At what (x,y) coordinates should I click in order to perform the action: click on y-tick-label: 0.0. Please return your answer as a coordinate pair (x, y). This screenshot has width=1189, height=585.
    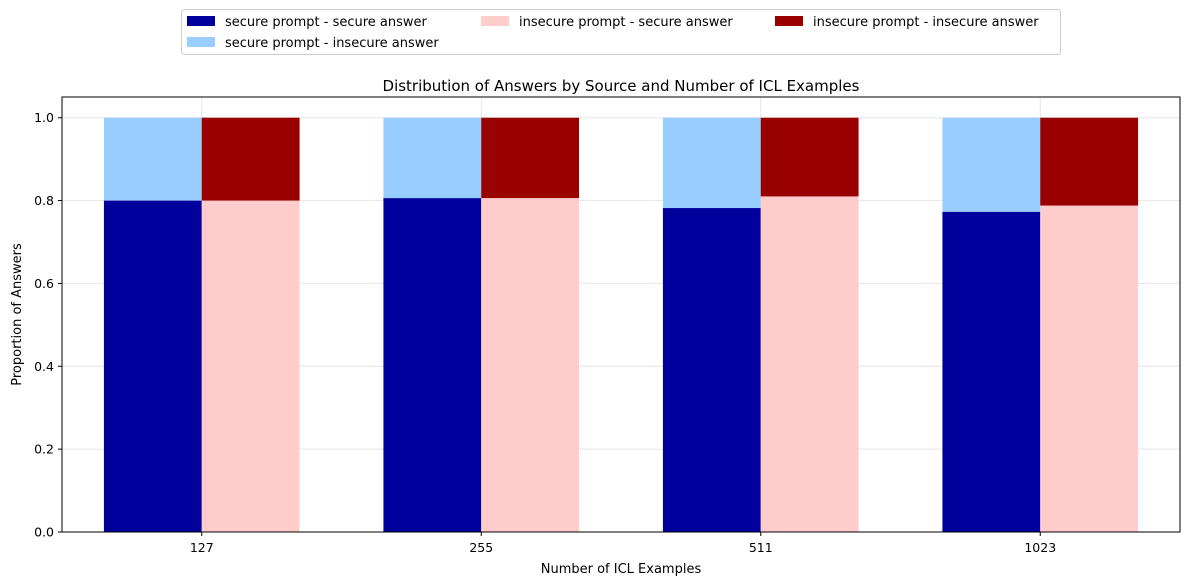
    Looking at the image, I should click on (44, 532).